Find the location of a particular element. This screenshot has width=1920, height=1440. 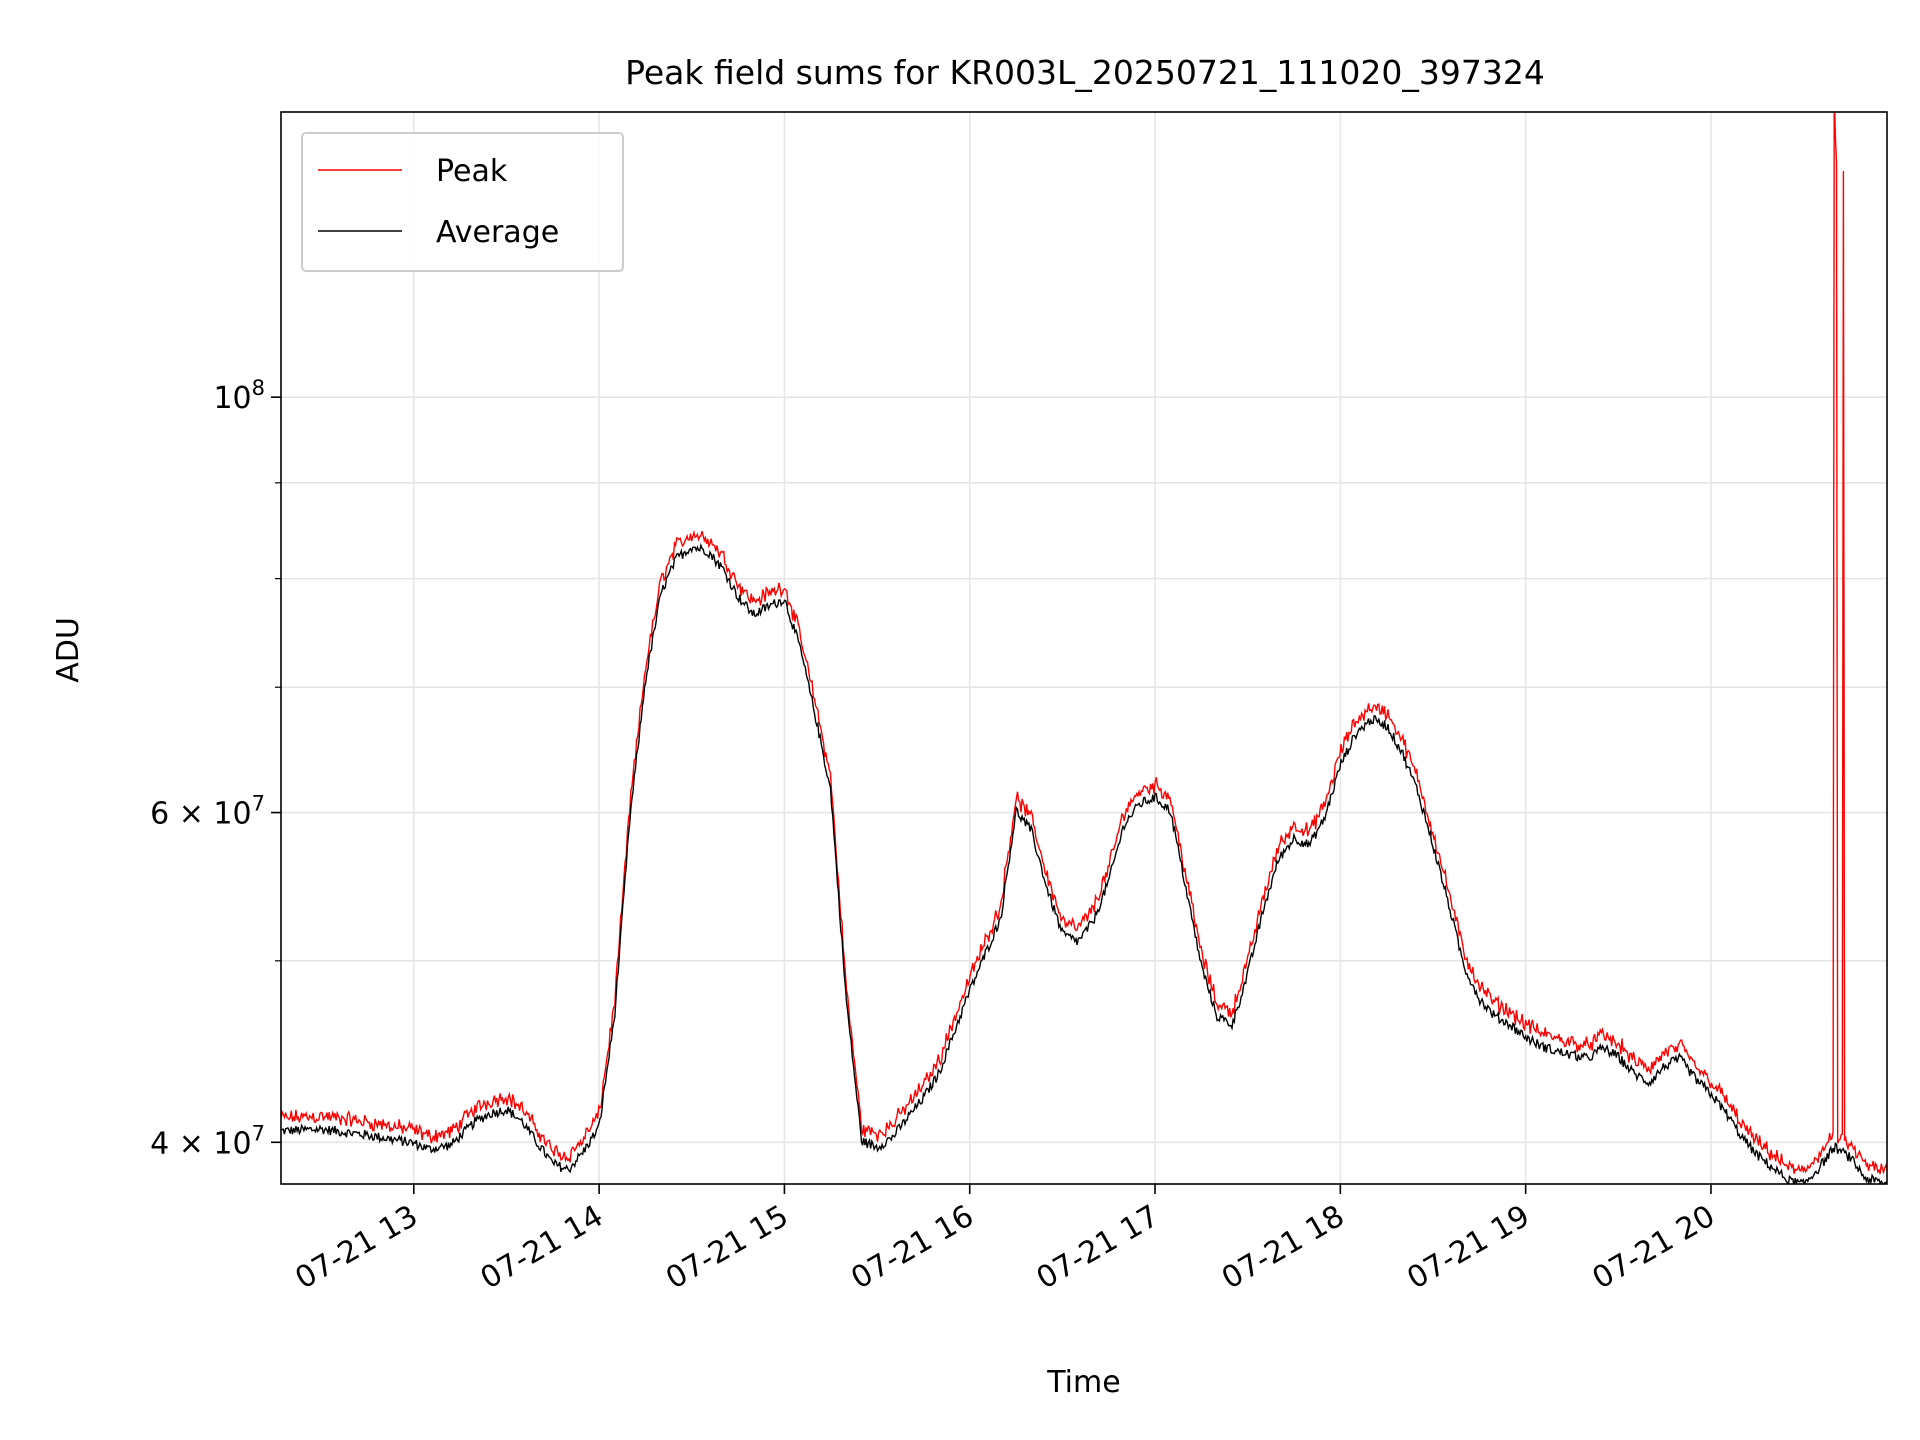

y-tick-exponent: 8 is located at coordinates (258, 388).